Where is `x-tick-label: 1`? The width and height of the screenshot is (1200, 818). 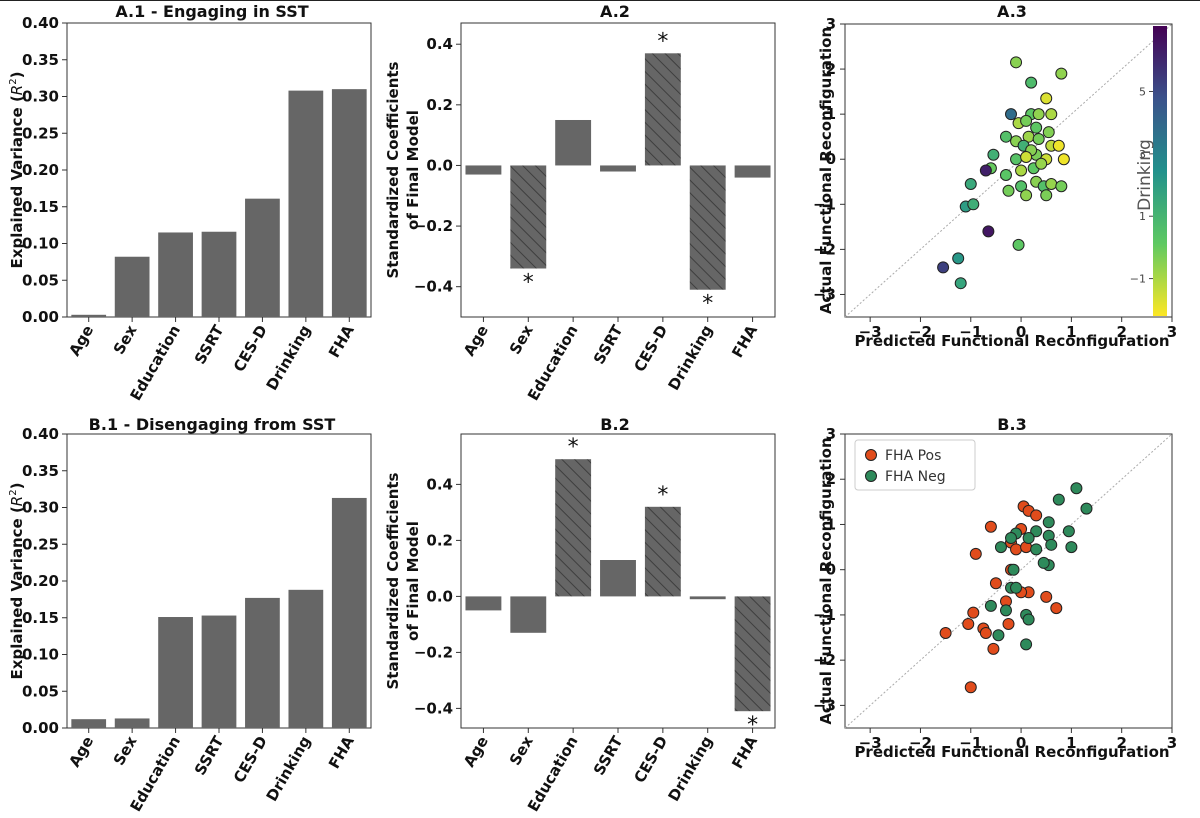 x-tick-label: 1 is located at coordinates (1071, 332).